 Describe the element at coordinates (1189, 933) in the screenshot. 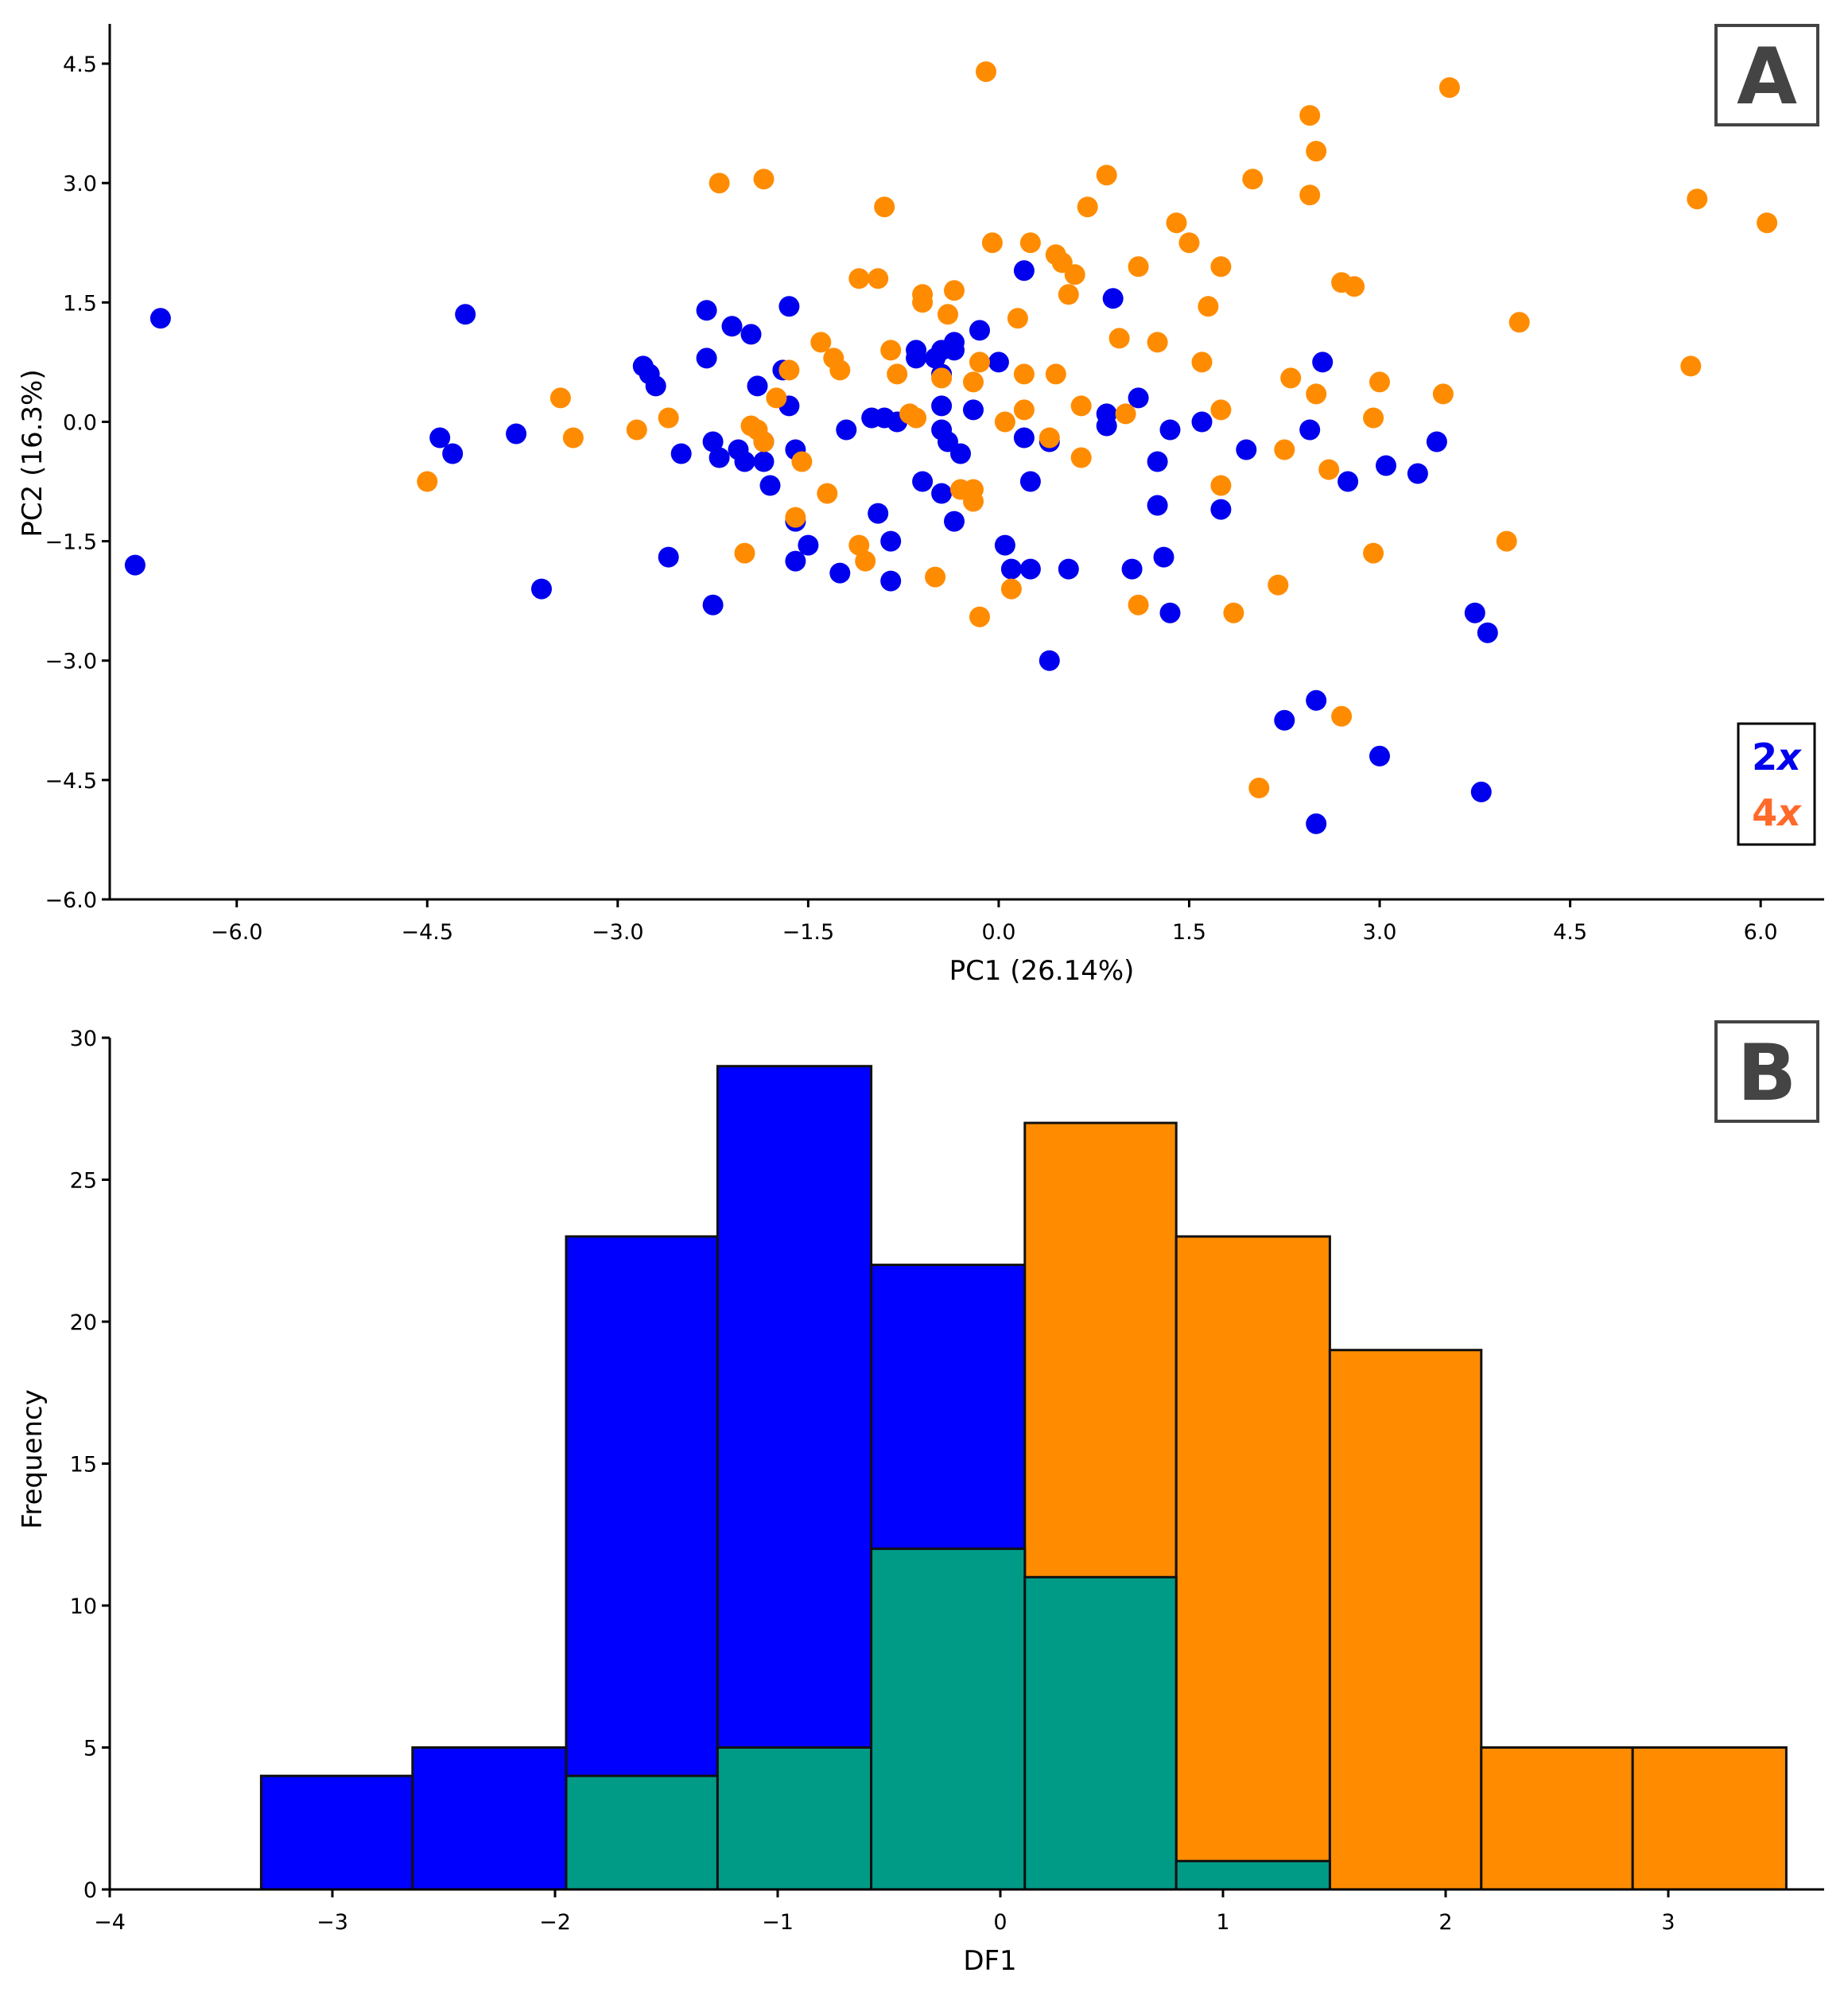

I see `x-tick-label: 1.5` at that location.